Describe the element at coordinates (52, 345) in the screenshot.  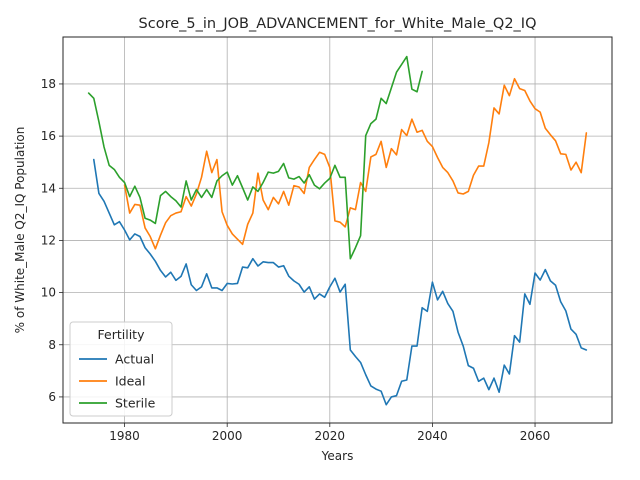
I see `y-tick-label: 8` at that location.